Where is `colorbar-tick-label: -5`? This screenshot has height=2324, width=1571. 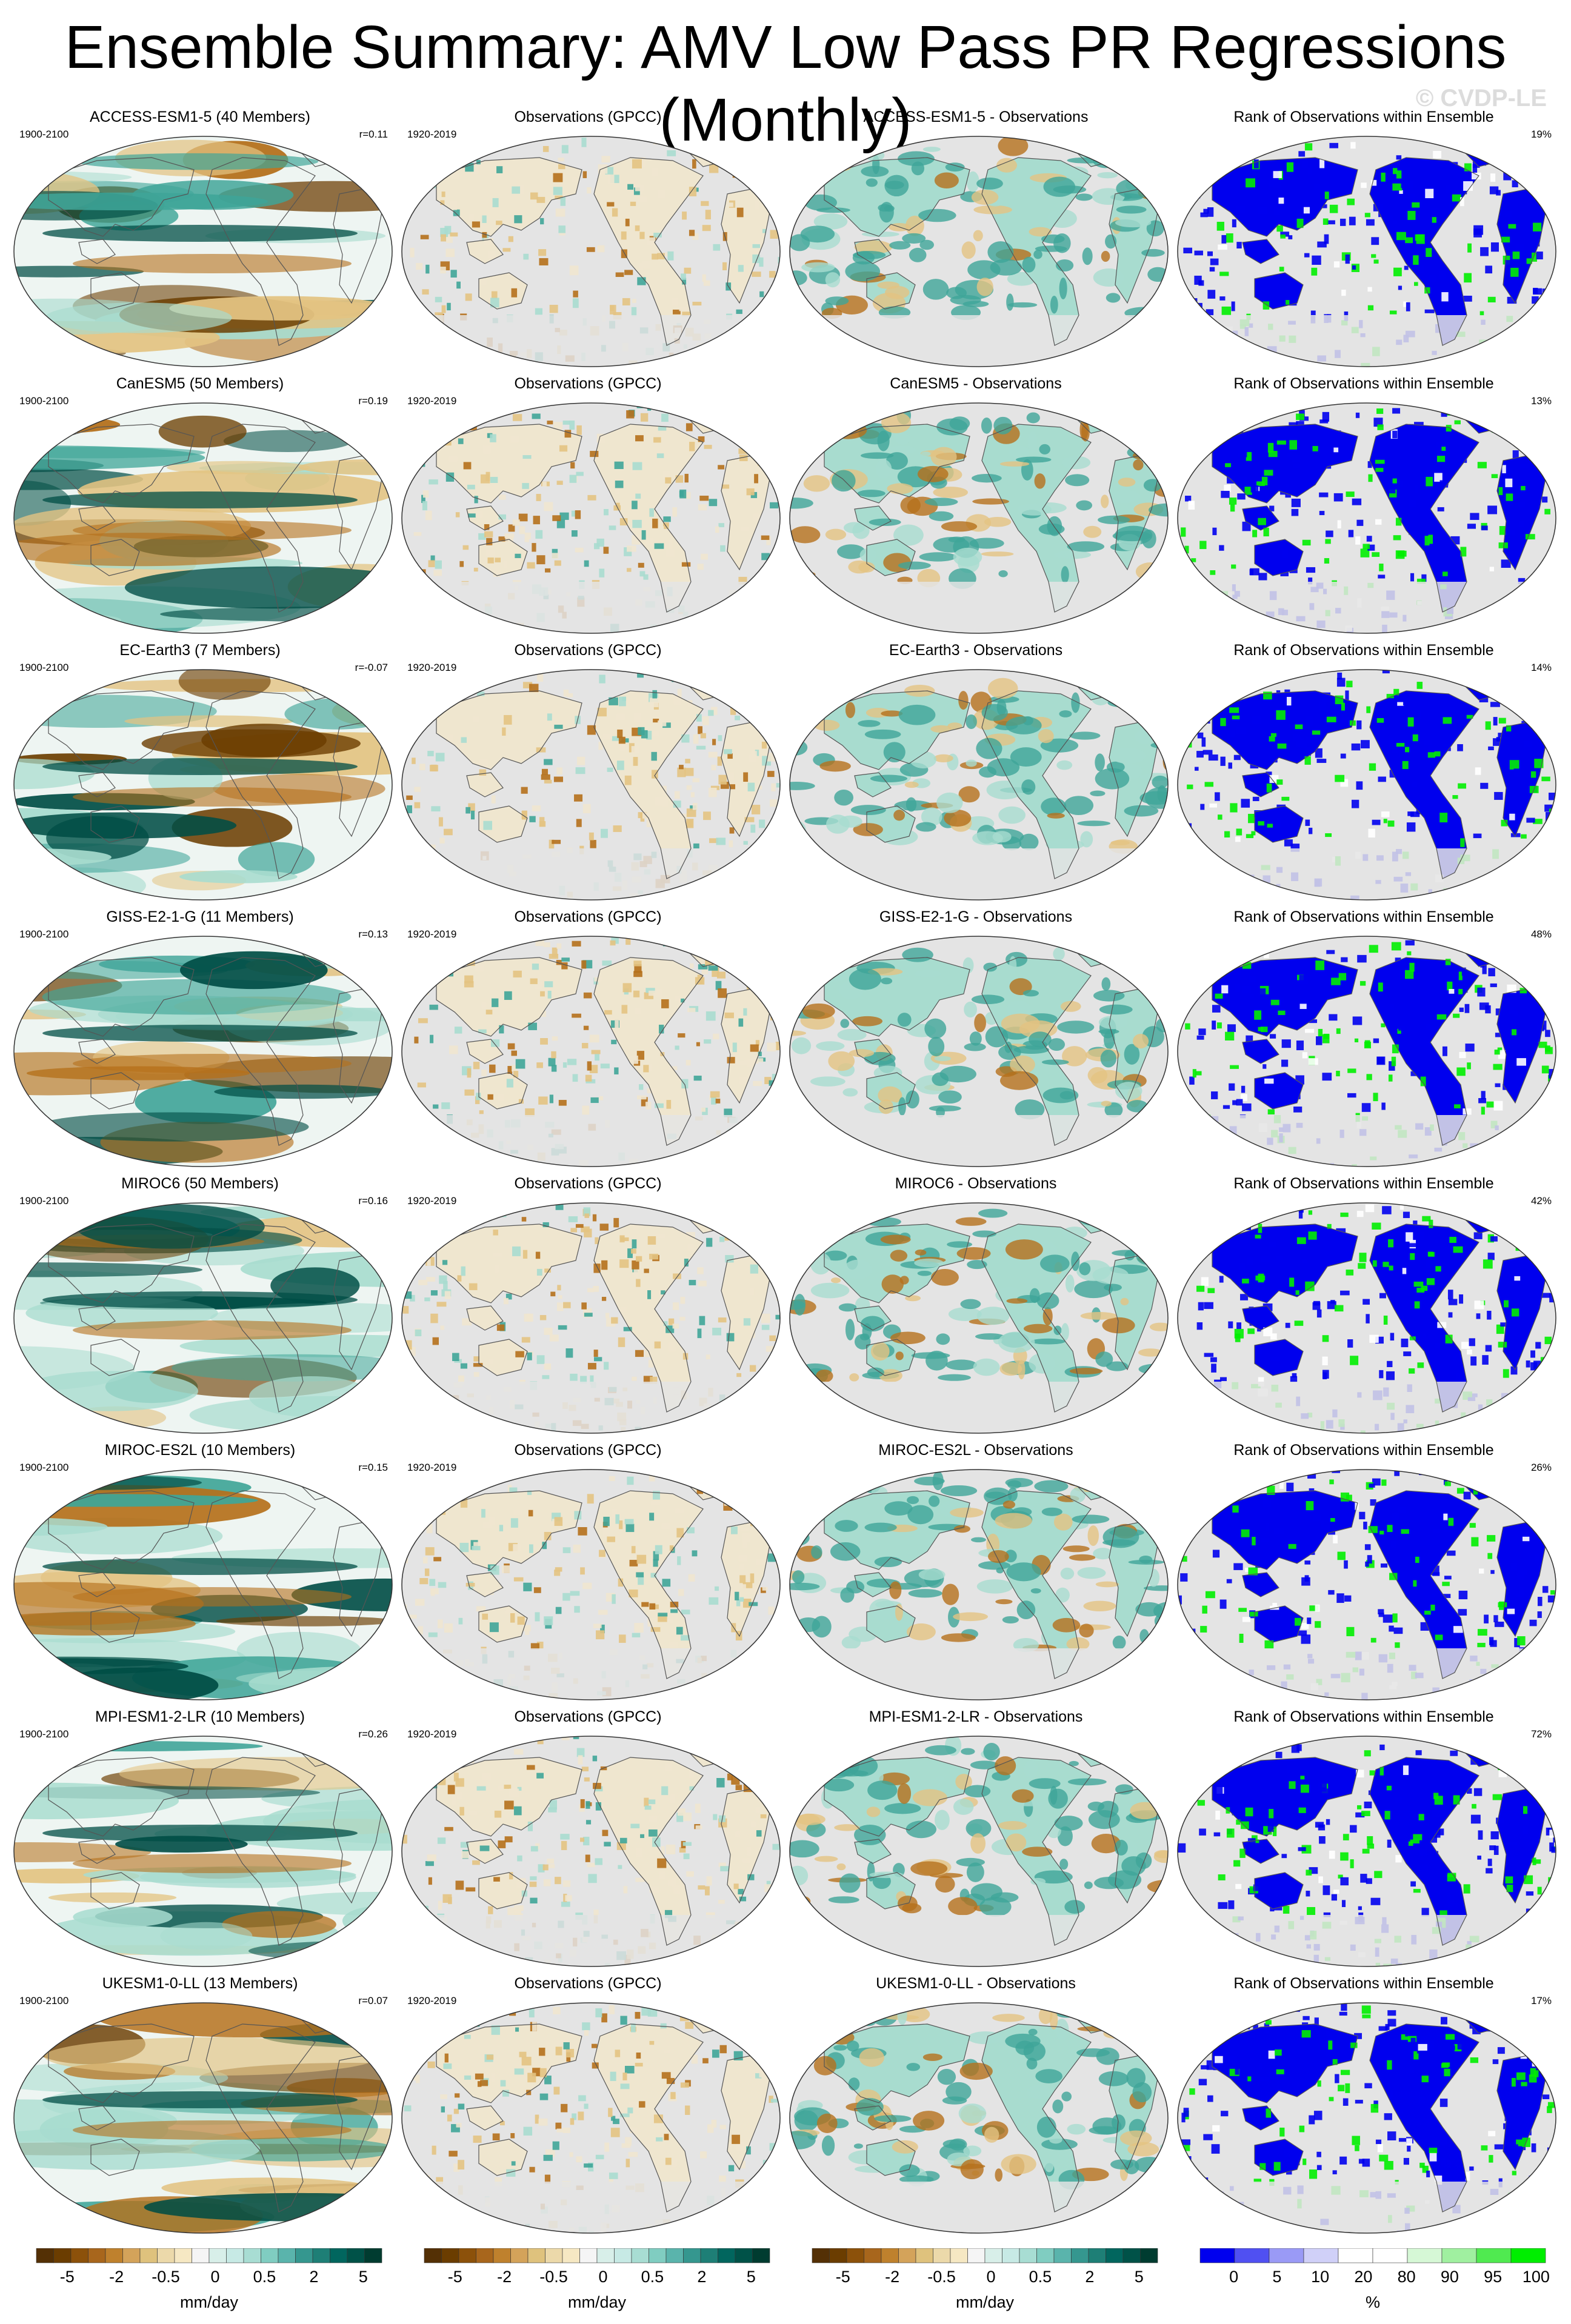
colorbar-tick-label: -5 is located at coordinates (455, 2277).